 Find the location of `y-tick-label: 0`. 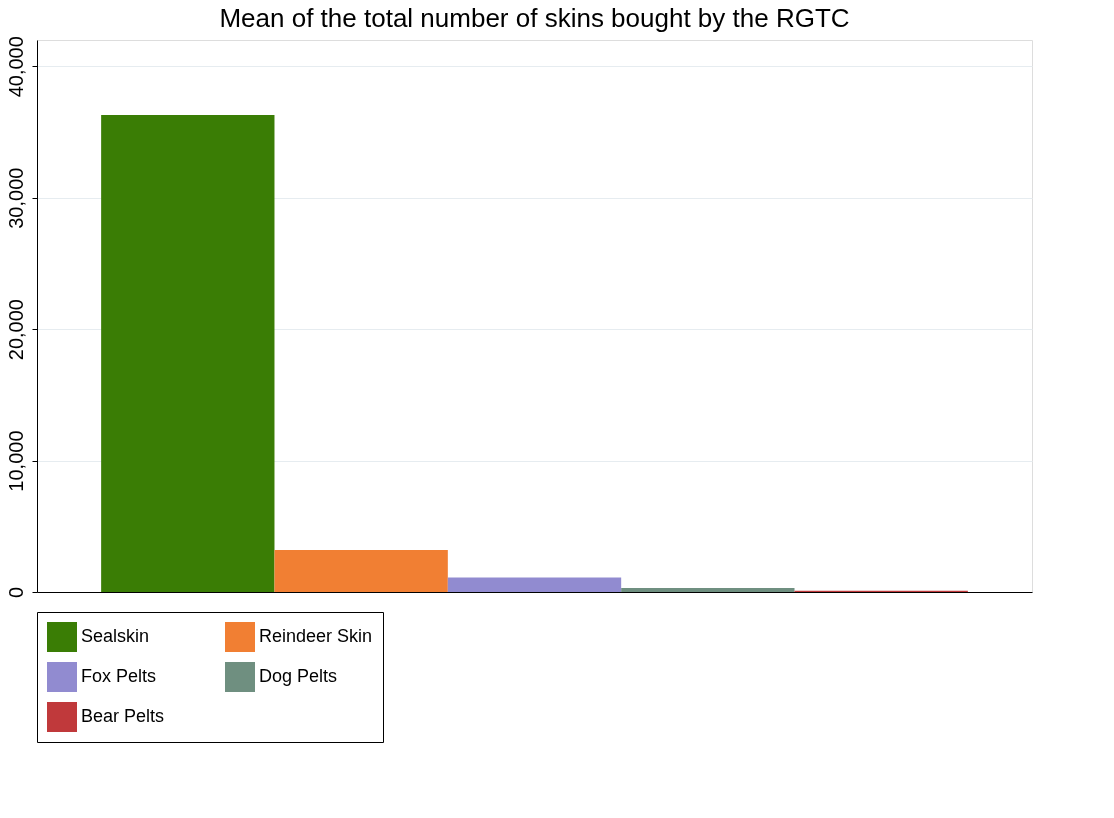

y-tick-label: 0 is located at coordinates (15, 592).